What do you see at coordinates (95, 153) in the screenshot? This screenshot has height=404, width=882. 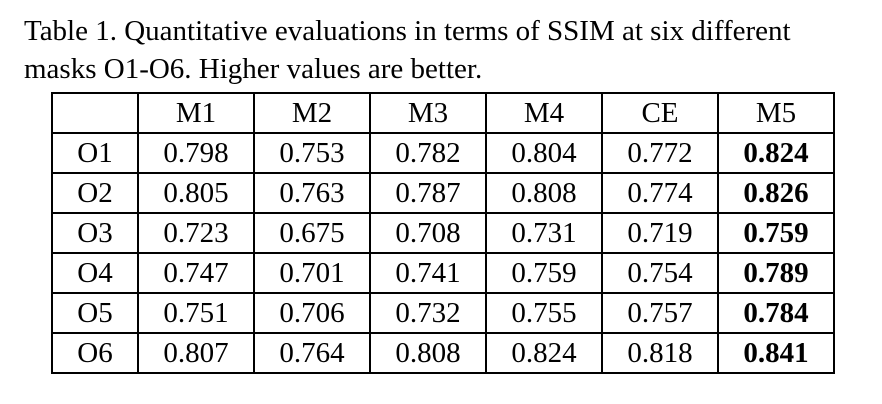 I see `row-label: O1` at bounding box center [95, 153].